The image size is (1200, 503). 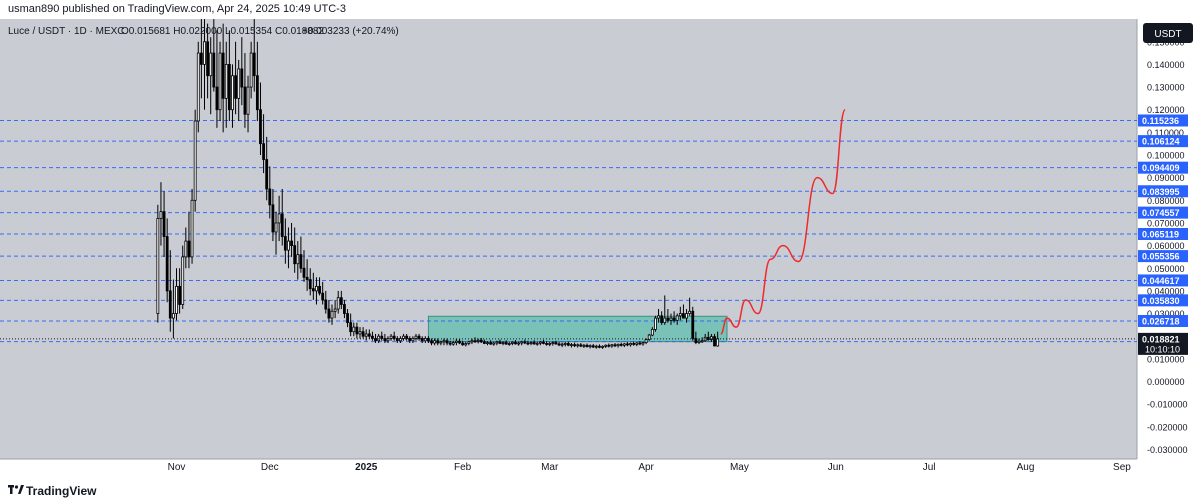 What do you see at coordinates (1163, 256) in the screenshot?
I see `level-price-tag: 0.055356` at bounding box center [1163, 256].